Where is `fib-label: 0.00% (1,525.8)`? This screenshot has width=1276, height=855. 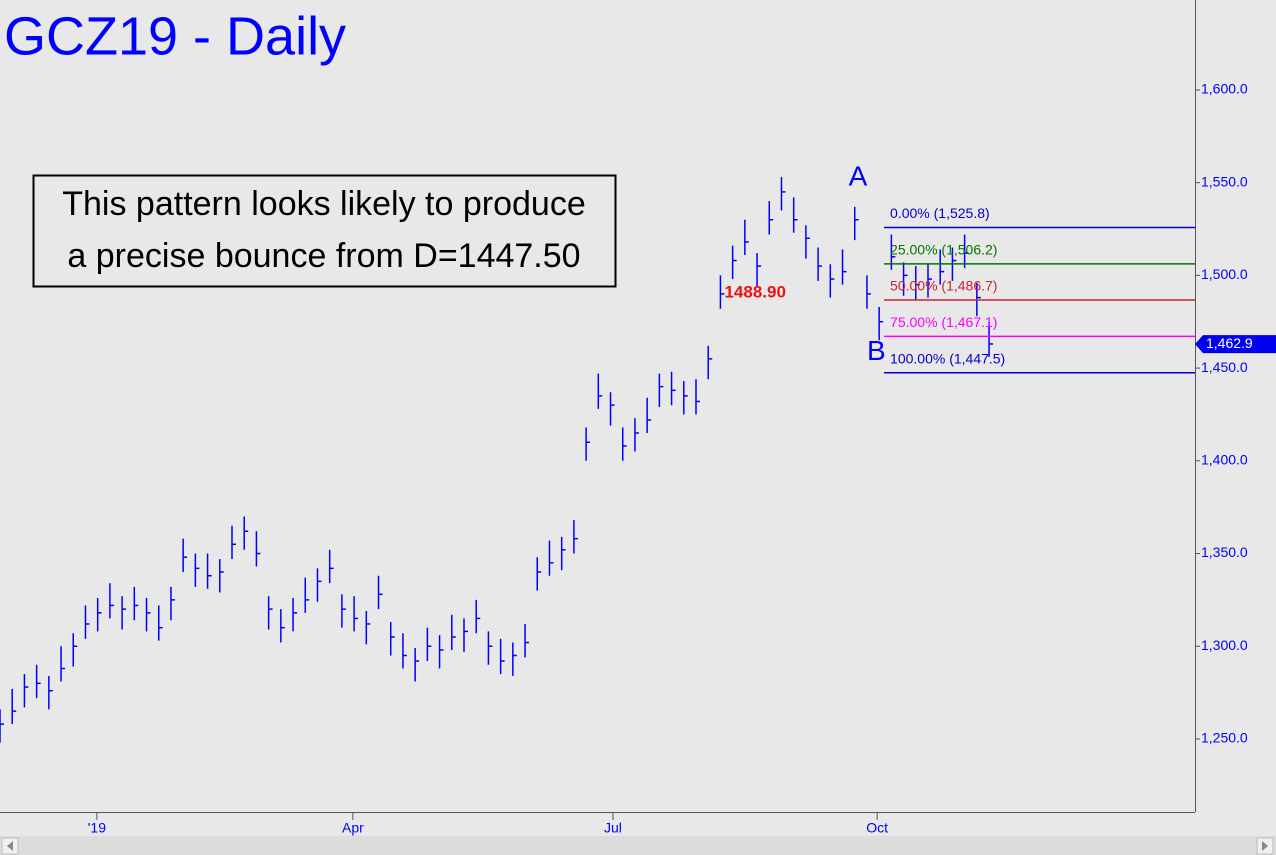 fib-label: 0.00% (1,525.8) is located at coordinates (940, 213).